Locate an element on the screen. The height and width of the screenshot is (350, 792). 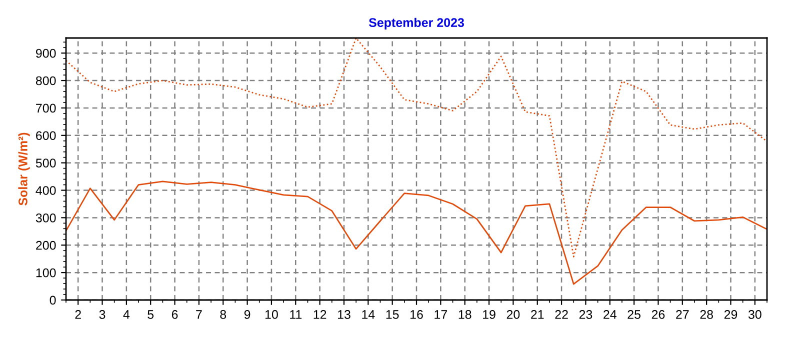
x-tick-label: 7 is located at coordinates (199, 314).